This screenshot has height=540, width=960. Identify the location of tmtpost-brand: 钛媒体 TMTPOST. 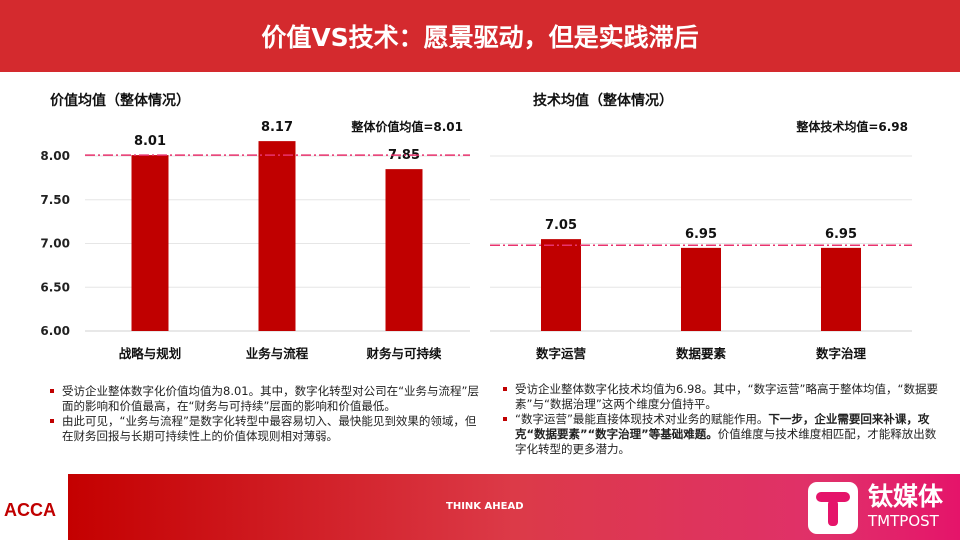
(905, 506).